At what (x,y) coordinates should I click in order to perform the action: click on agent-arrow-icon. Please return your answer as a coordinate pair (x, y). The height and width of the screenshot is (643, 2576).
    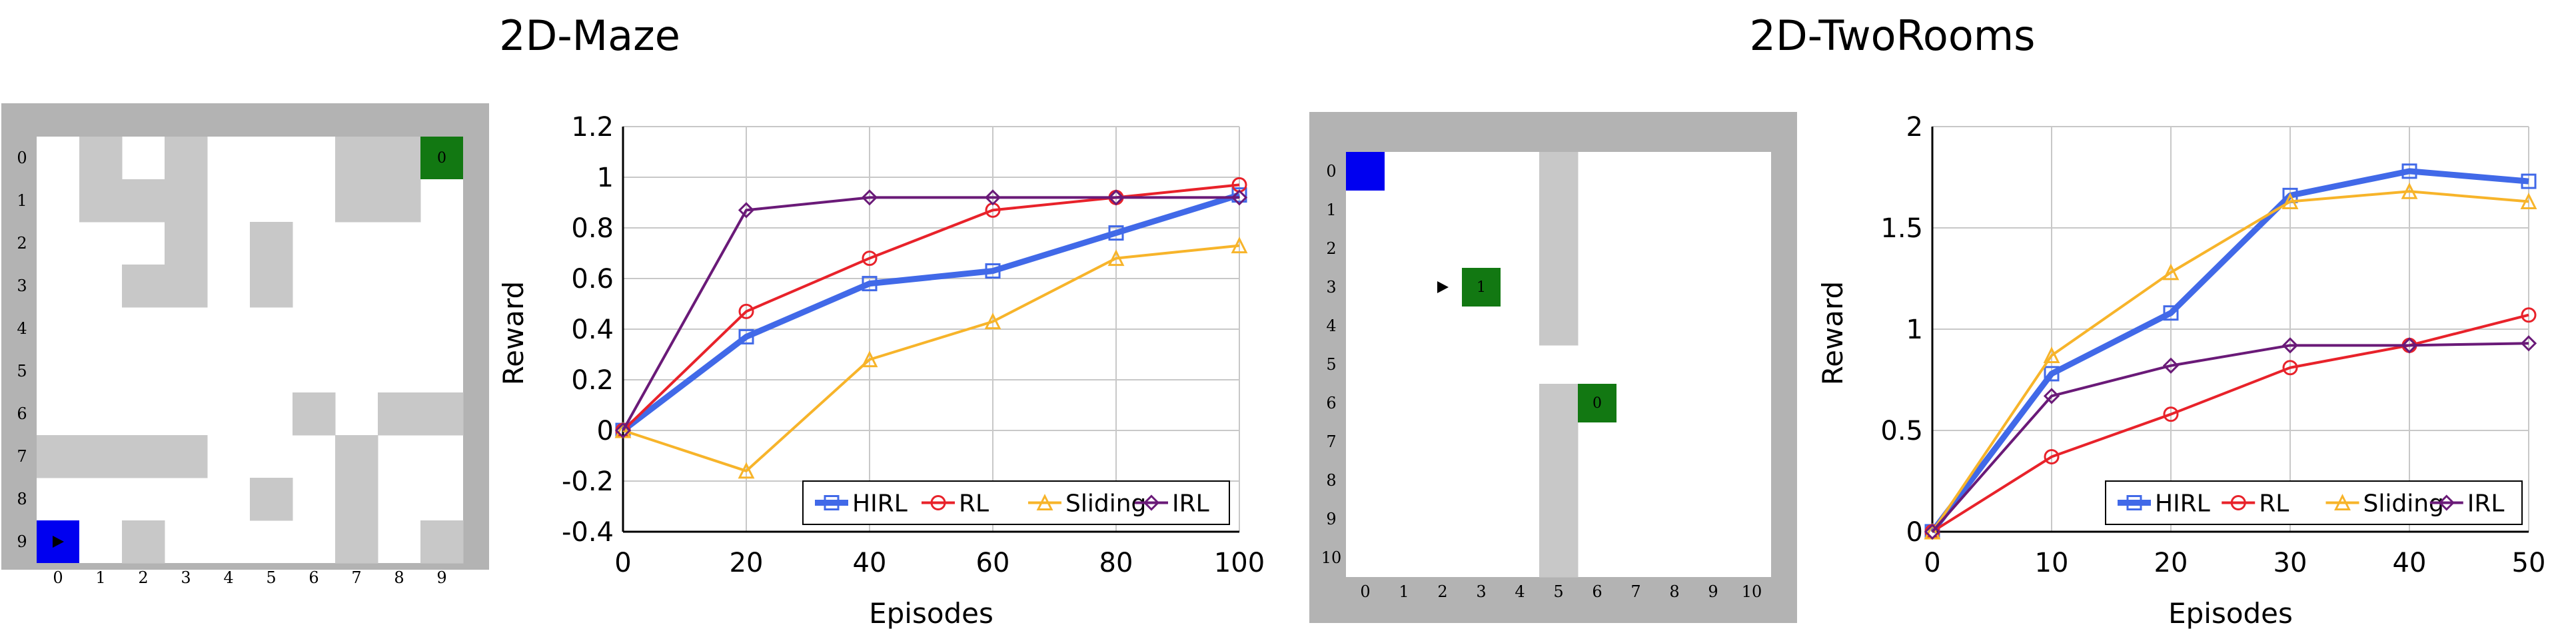
    Looking at the image, I should click on (59, 542).